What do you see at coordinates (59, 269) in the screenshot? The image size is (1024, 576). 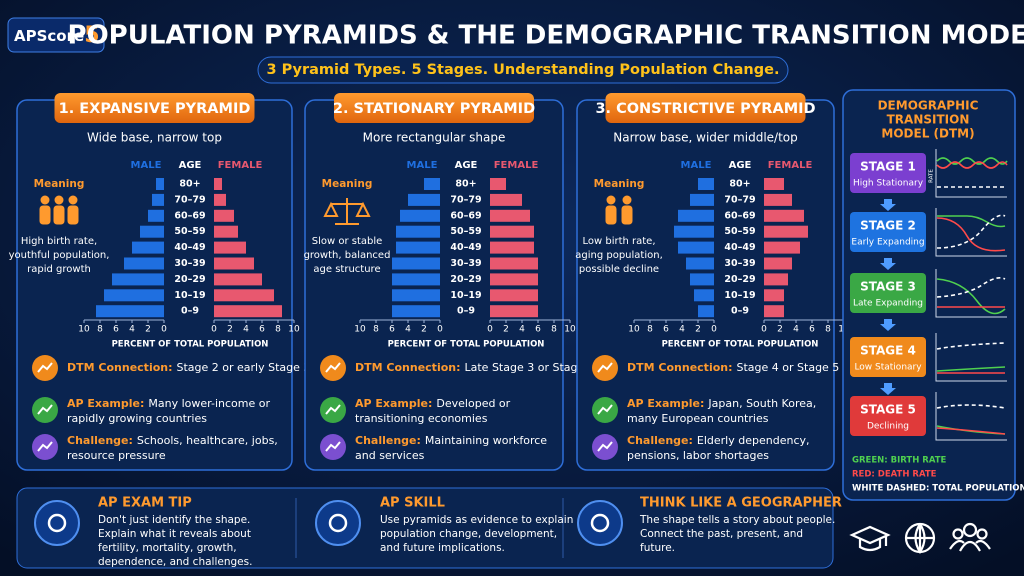 I see `meaning-text: rapid growth` at bounding box center [59, 269].